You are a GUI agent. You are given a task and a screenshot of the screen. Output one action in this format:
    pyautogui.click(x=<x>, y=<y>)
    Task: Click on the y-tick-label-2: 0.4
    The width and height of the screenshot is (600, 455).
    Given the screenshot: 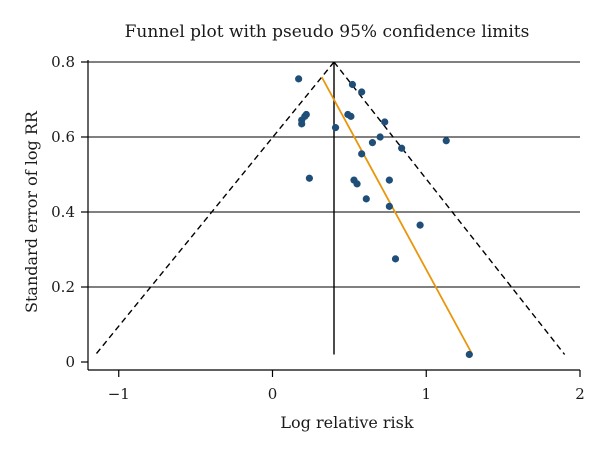 What is the action you would take?
    pyautogui.click(x=63, y=212)
    